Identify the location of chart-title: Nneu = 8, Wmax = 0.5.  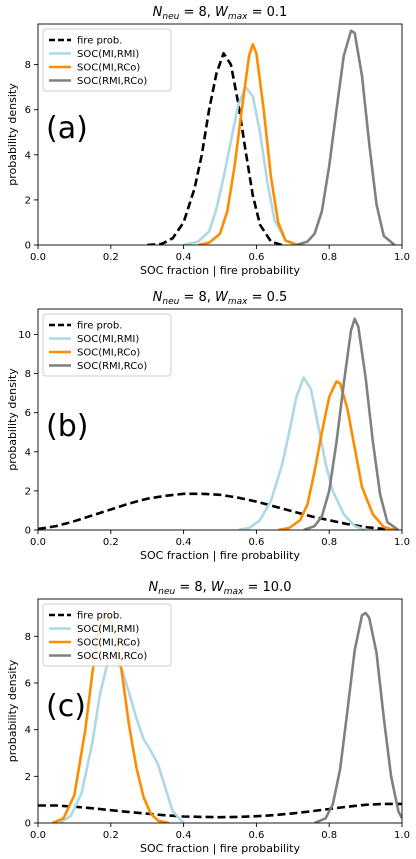
(220, 298).